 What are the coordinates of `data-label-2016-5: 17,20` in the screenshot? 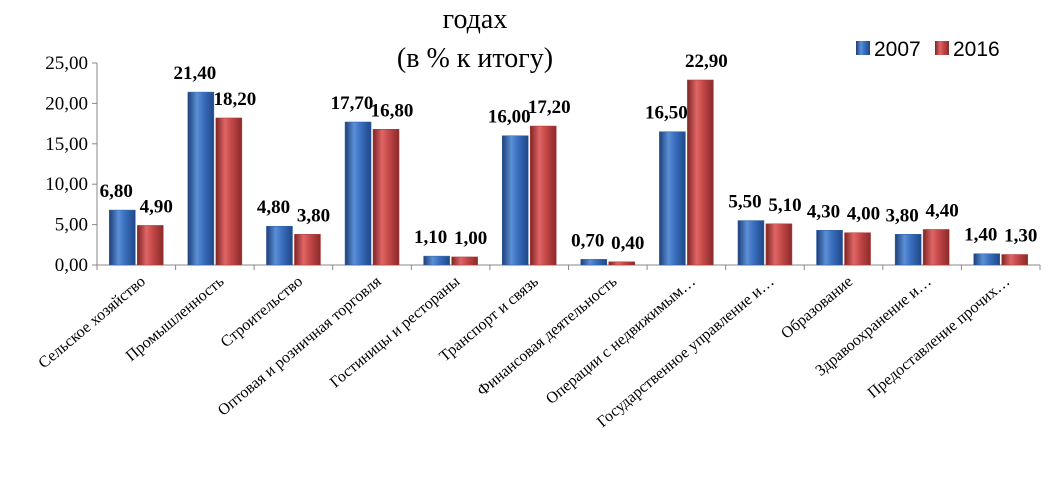 It's located at (549, 107).